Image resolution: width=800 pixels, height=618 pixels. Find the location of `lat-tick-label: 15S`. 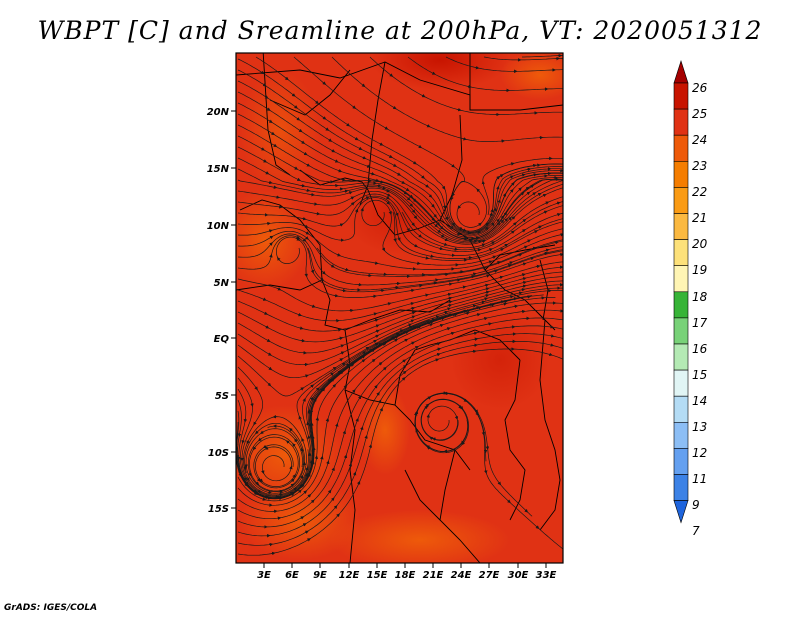

lat-tick-label: 15S is located at coordinates (218, 509).